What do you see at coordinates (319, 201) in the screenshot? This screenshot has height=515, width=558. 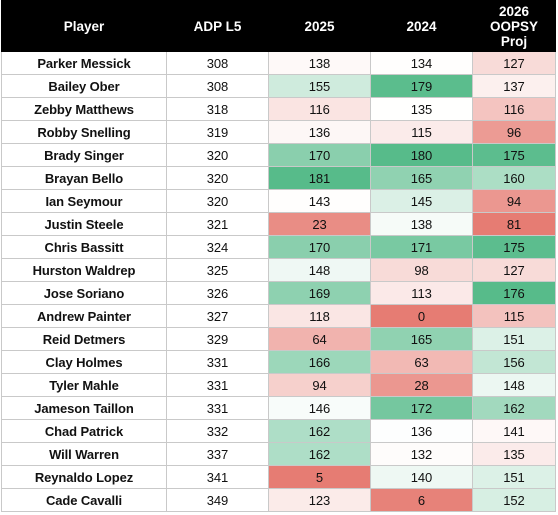 I see `value-2025-cell: 143` at bounding box center [319, 201].